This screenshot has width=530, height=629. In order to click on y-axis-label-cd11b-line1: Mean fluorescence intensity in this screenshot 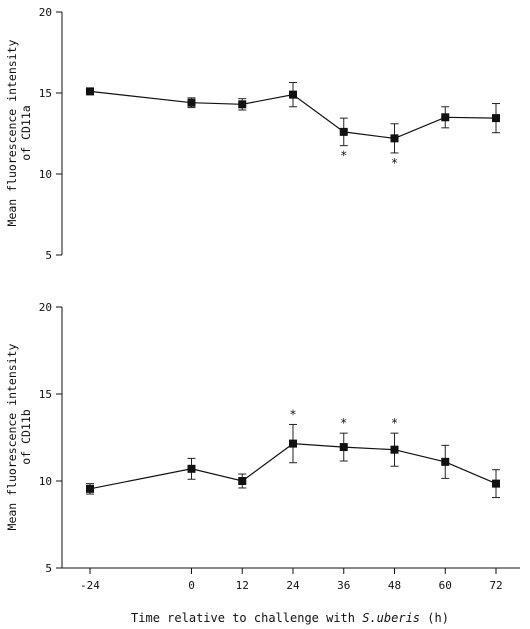, I will do `click(12, 436)`.